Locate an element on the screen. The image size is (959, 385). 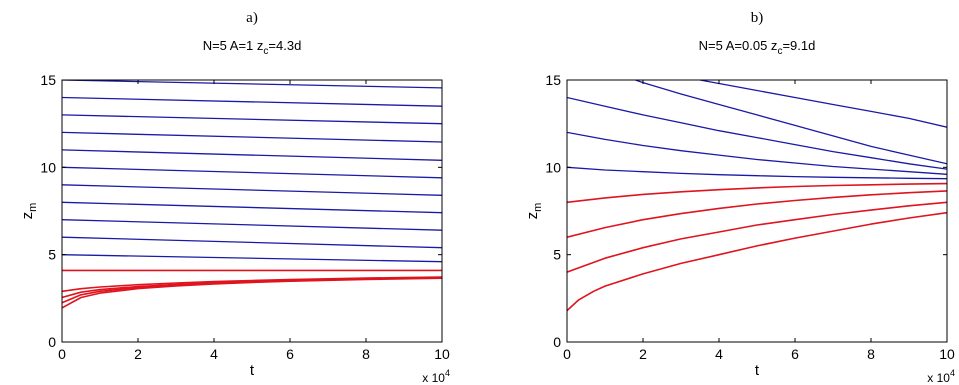
panel-label: b) is located at coordinates (757, 18).